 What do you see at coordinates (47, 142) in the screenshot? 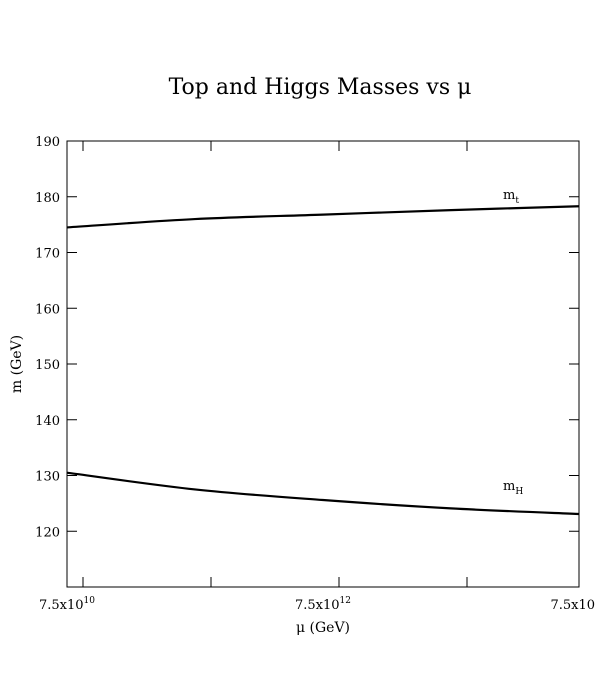
I see `y-tick-label: 190` at bounding box center [47, 142].